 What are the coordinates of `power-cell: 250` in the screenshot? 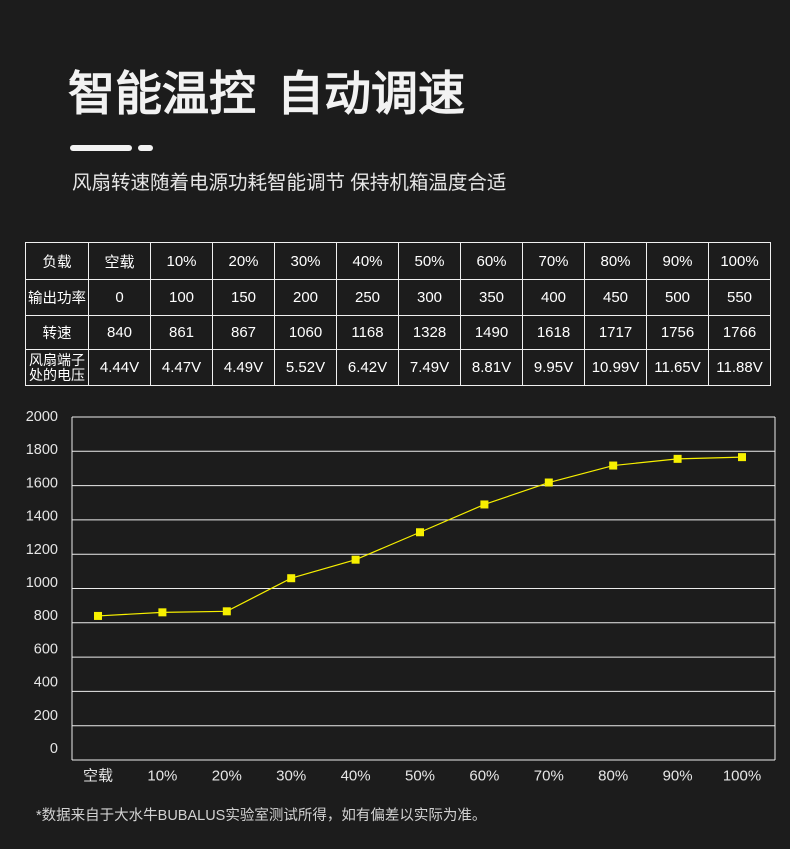 It's located at (367, 297).